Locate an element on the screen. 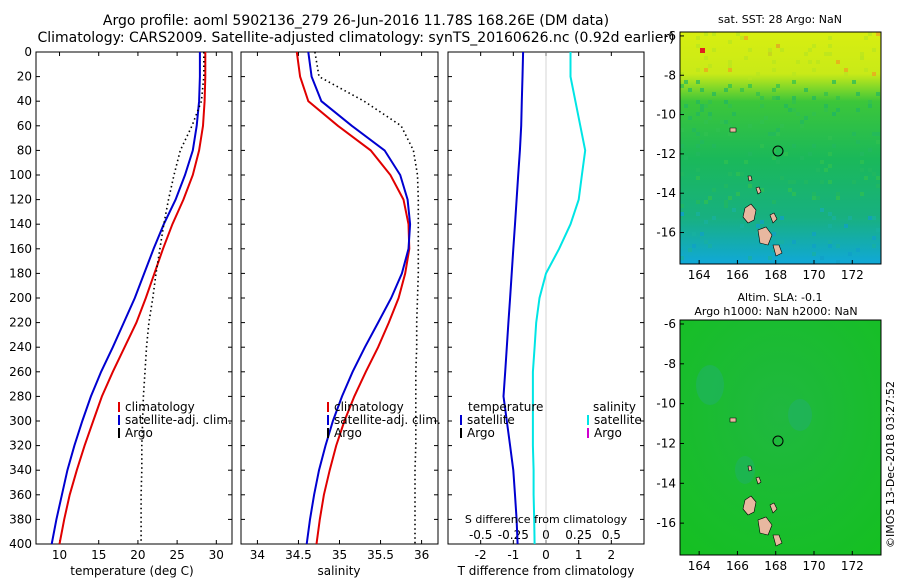 Image resolution: width=900 pixels, height=580 pixels. y-tick-label: 160 is located at coordinates (20, 249).